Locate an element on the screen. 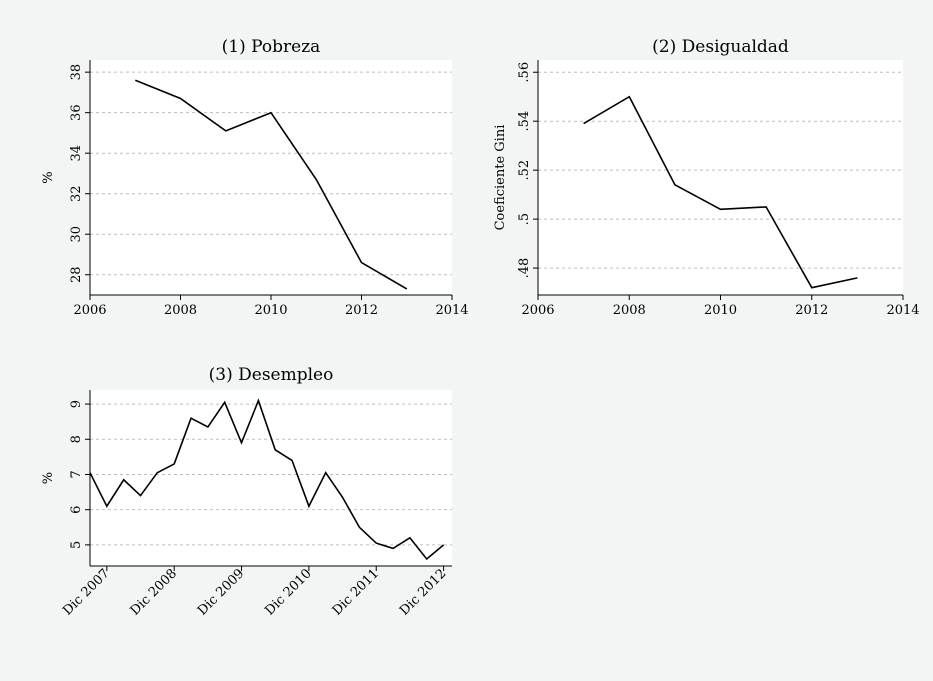  y-tick-label: .52 is located at coordinates (524, 170).